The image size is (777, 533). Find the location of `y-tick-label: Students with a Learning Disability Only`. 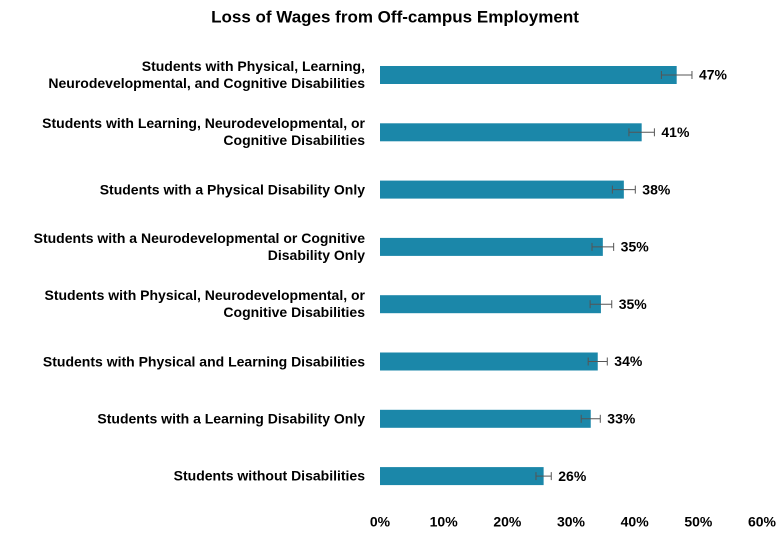

y-tick-label: Students with a Learning Disability Only is located at coordinates (231, 418).